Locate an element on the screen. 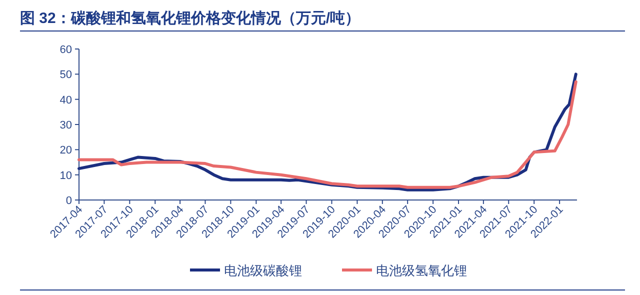 The width and height of the screenshot is (640, 295). legend-label: 电池级碳酸锂 is located at coordinates (263, 270).